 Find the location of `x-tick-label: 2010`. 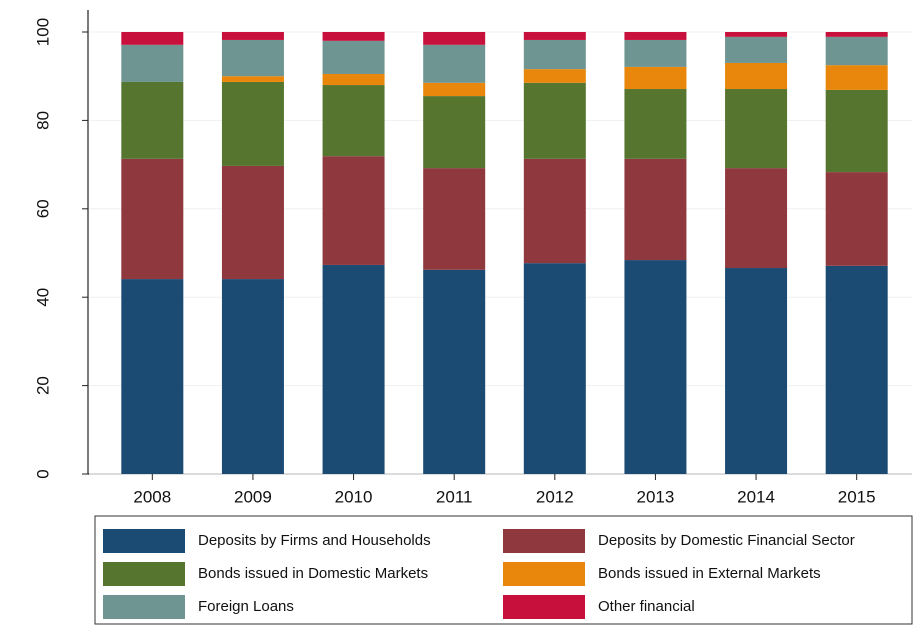

x-tick-label: 2010 is located at coordinates (354, 496).